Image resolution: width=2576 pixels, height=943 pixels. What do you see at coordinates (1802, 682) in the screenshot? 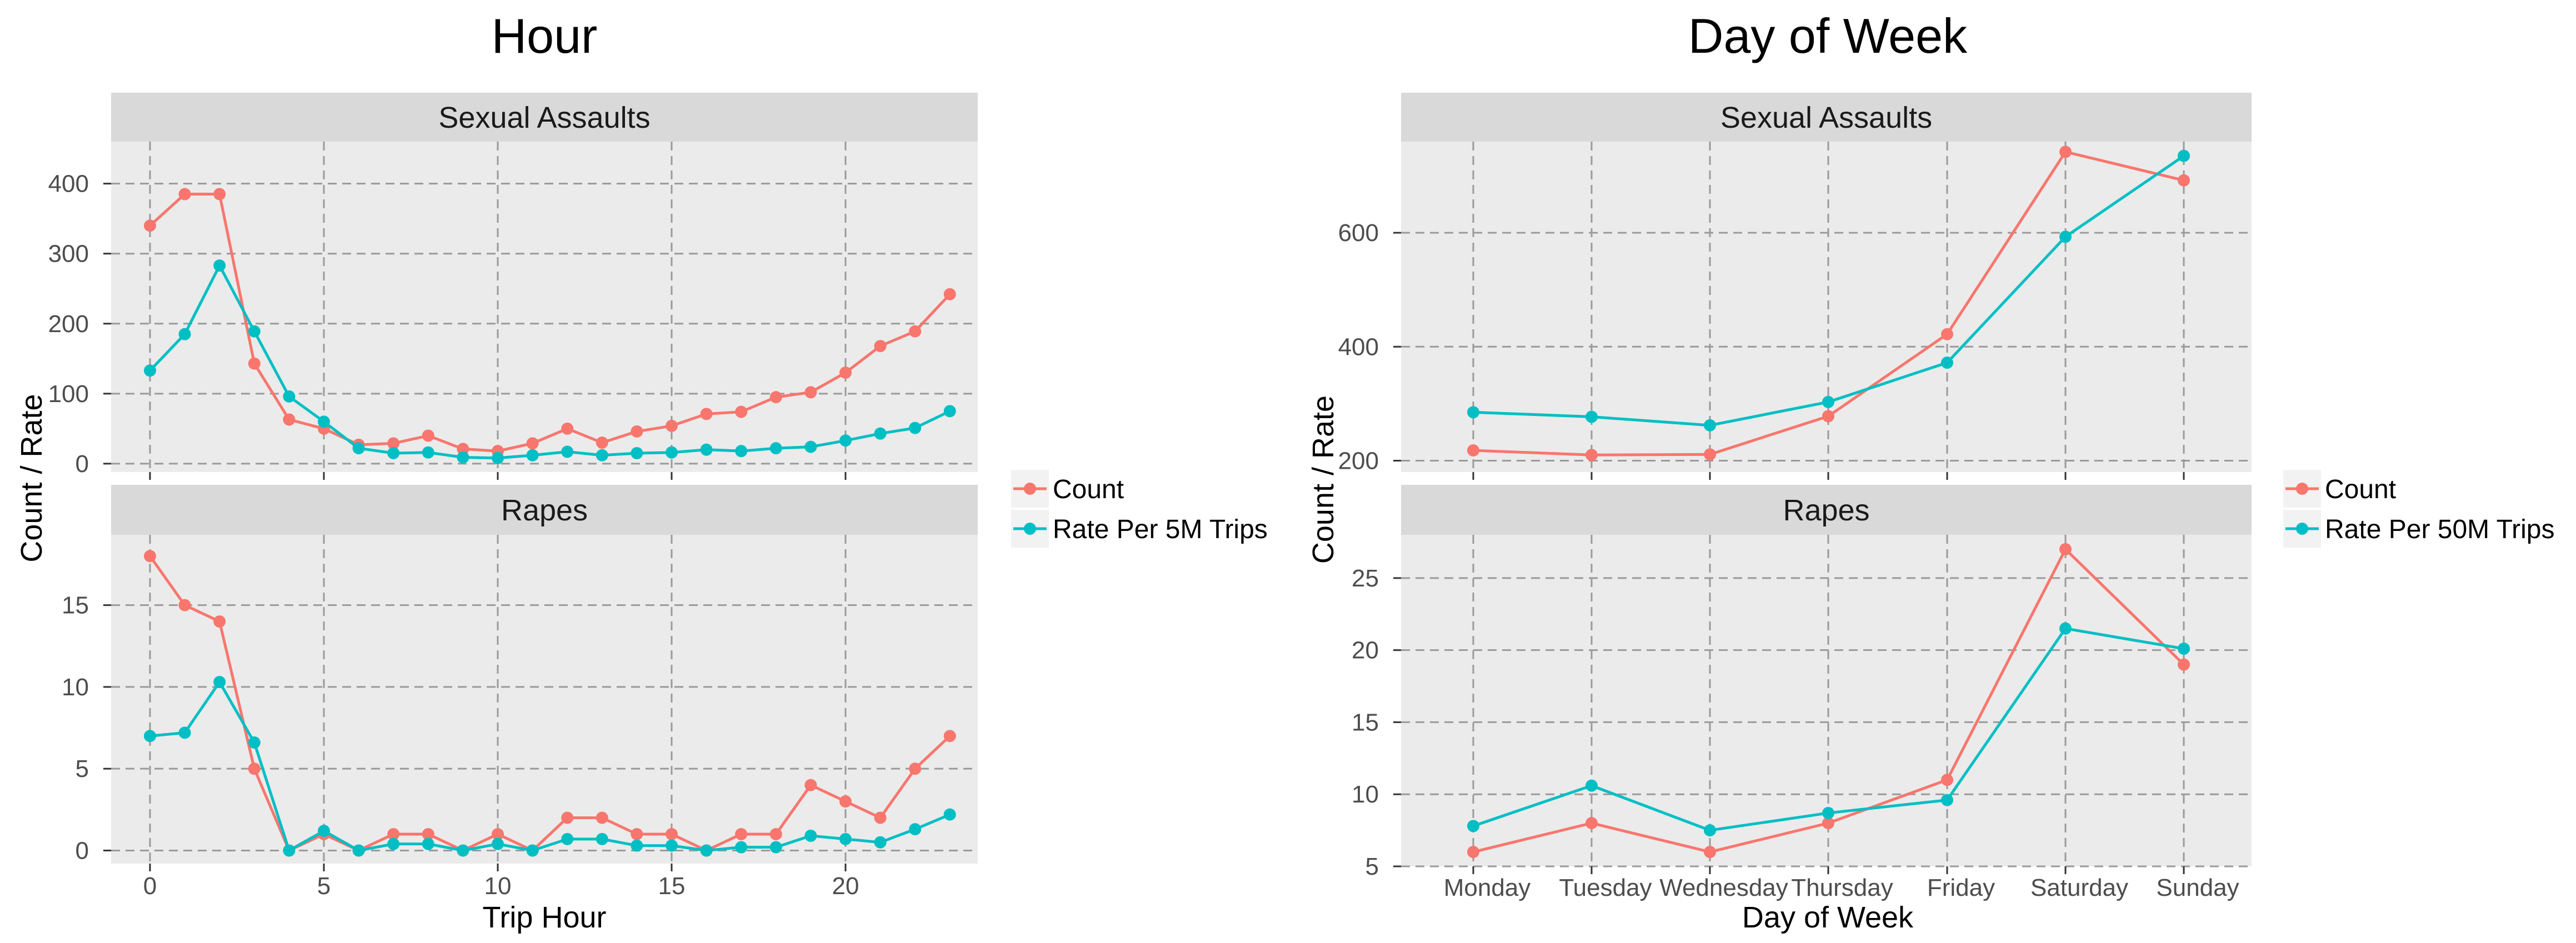
I see `facet-panel-rapes: Rapes 5 10 15 20 25` at bounding box center [1802, 682].